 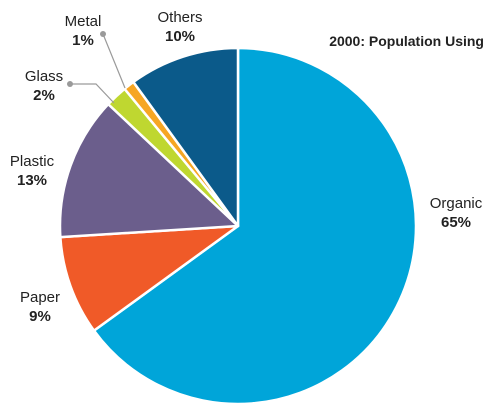 I want to click on slice-value-others: 10%, so click(x=180, y=36).